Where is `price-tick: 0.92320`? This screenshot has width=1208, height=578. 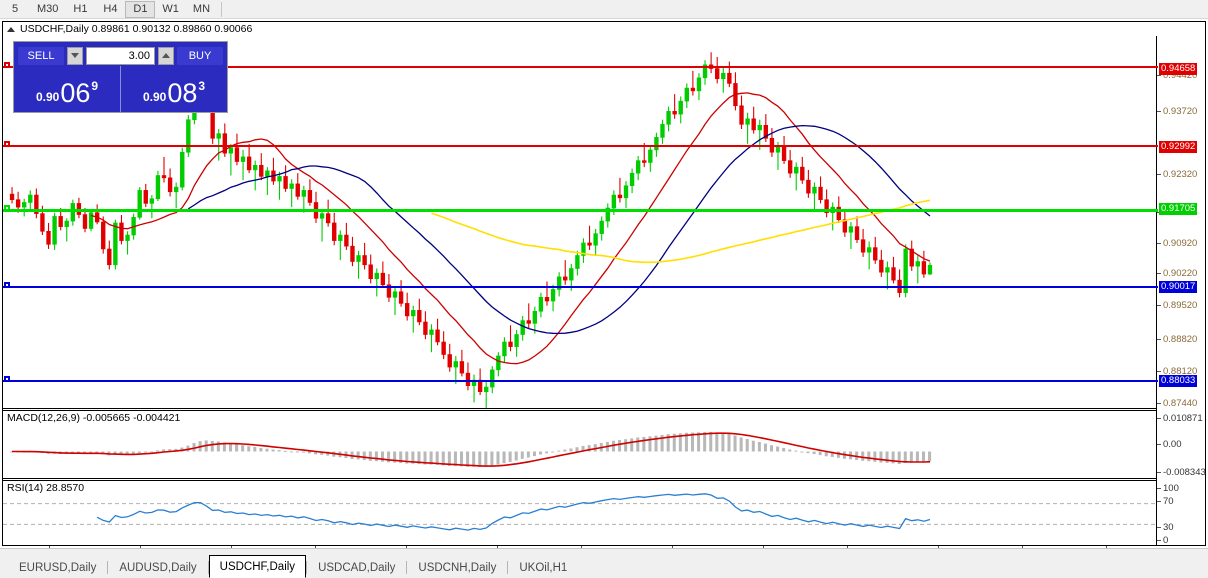 price-tick: 0.92320 is located at coordinates (1181, 174).